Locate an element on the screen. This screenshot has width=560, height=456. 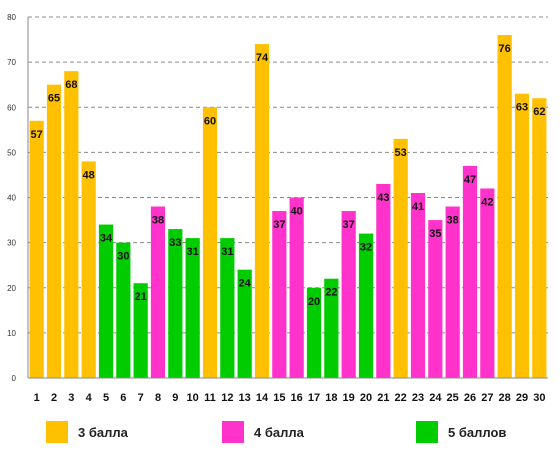
bar-value-label: 33 is located at coordinates (175, 243).